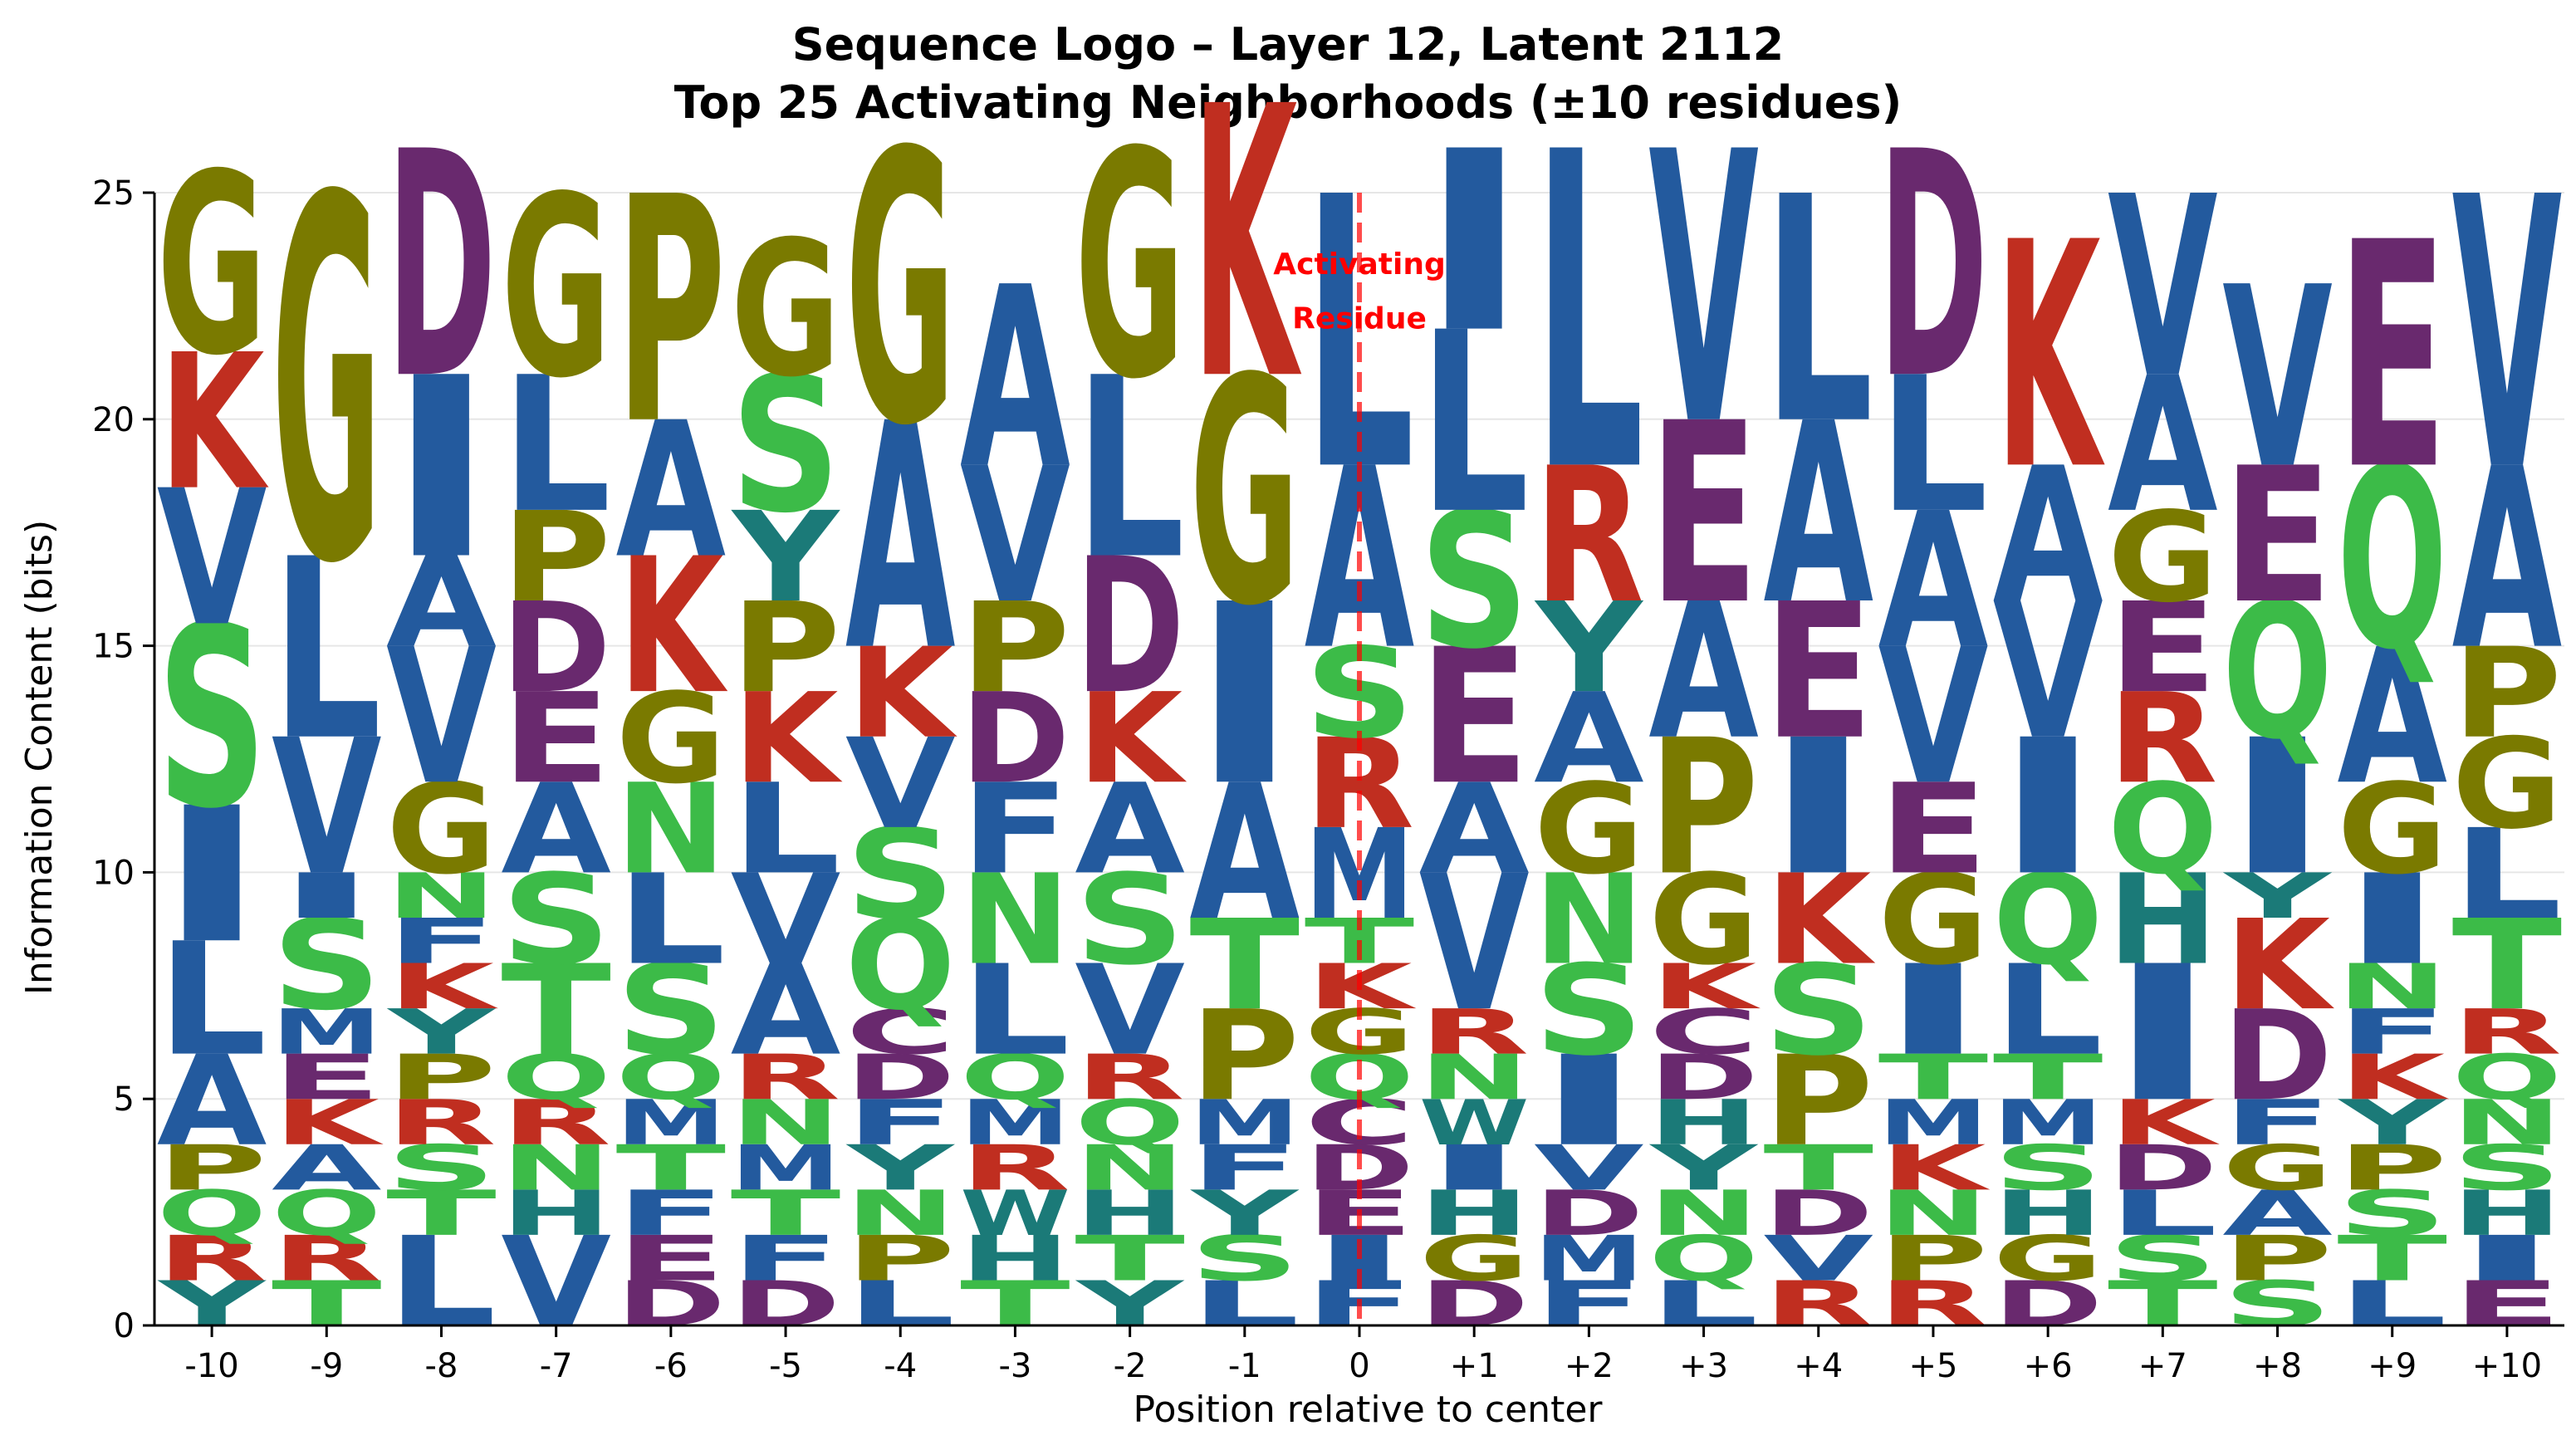 The width and height of the screenshot is (2576, 1455). What do you see at coordinates (1015, 1213) in the screenshot?
I see `logo-letter: W` at bounding box center [1015, 1213].